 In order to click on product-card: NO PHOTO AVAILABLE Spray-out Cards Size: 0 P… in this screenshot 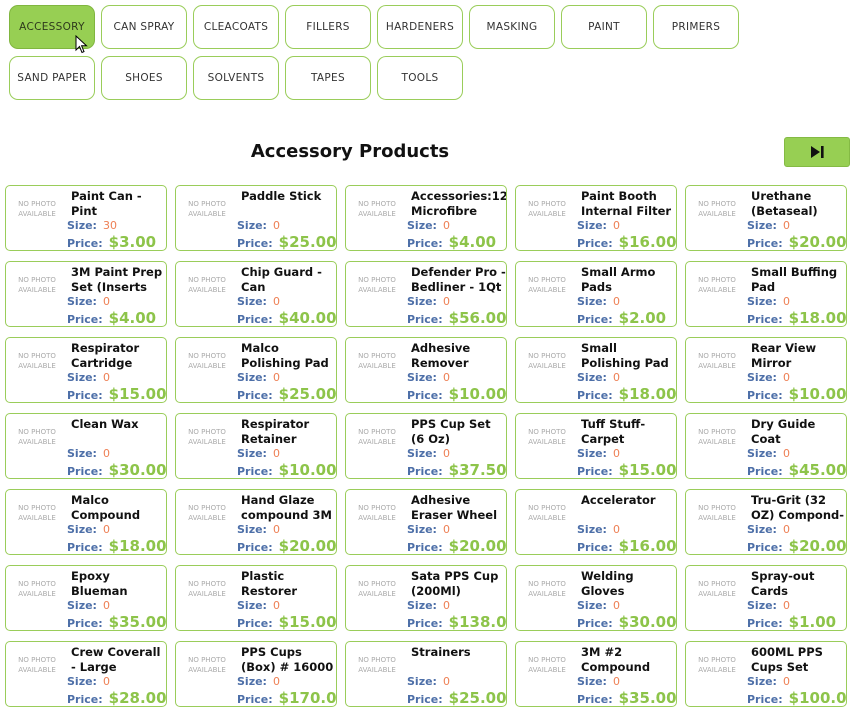, I will do `click(766, 598)`.